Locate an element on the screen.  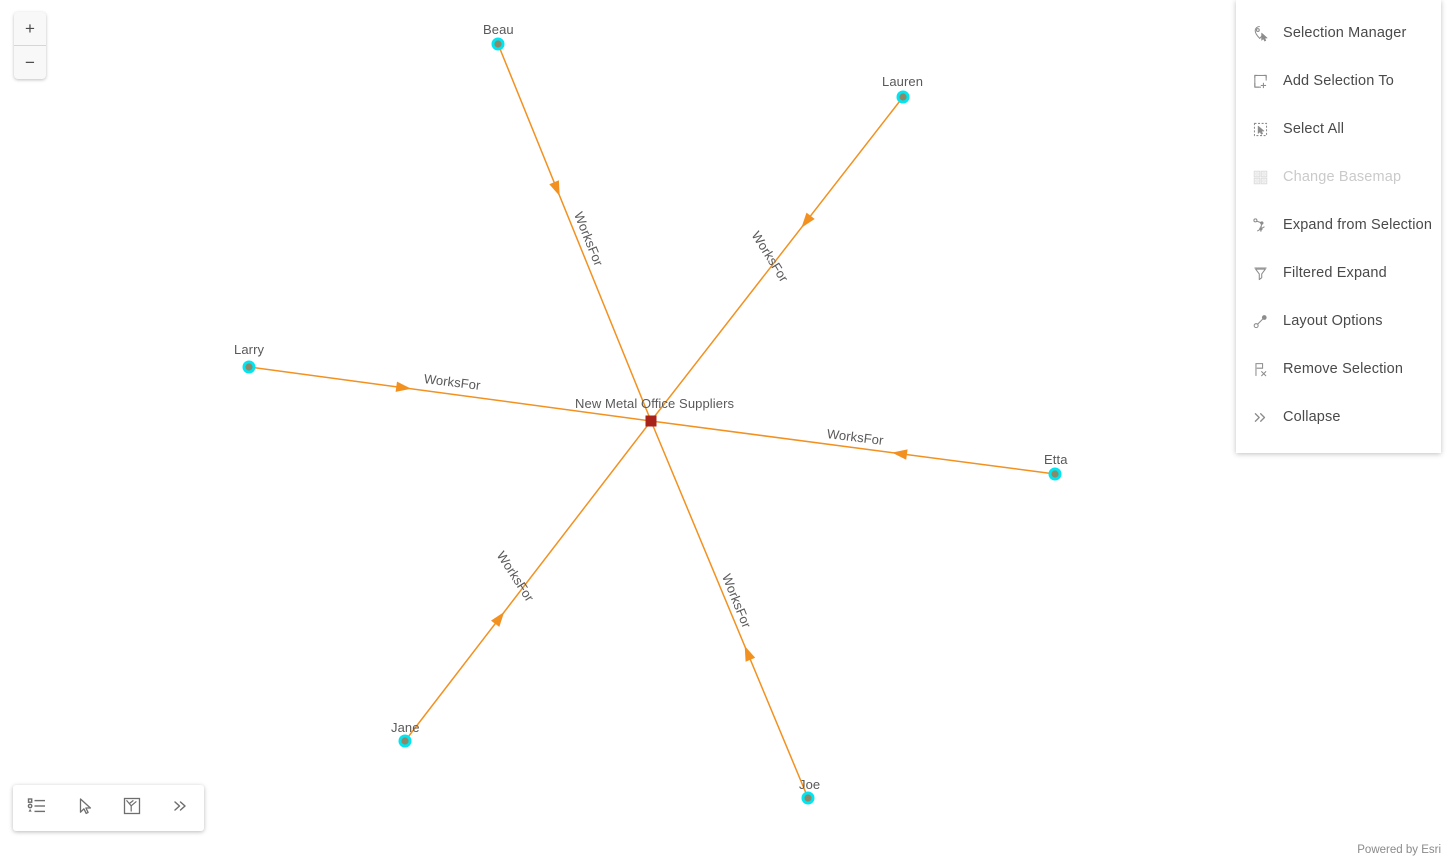
legend-button is located at coordinates (37, 808).